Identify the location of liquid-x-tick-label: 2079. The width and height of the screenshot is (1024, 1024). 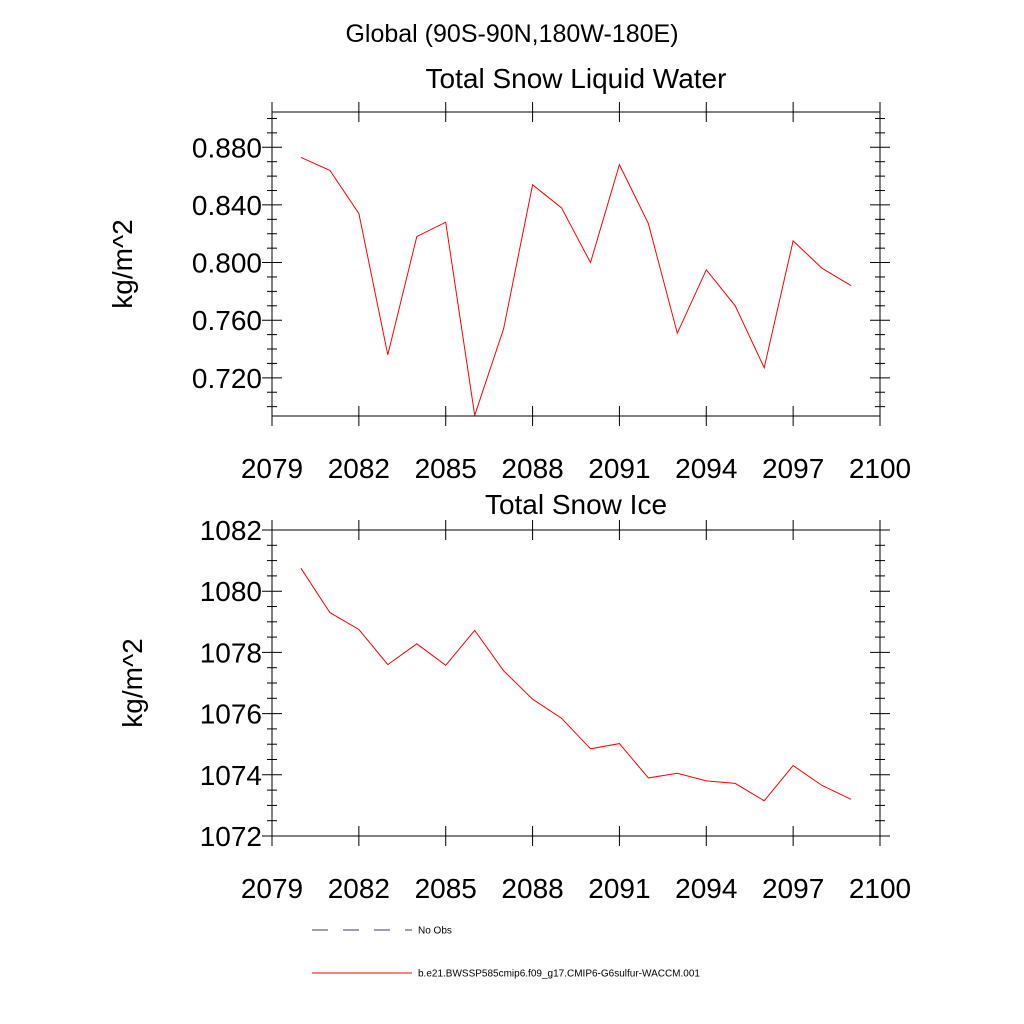
(272, 468).